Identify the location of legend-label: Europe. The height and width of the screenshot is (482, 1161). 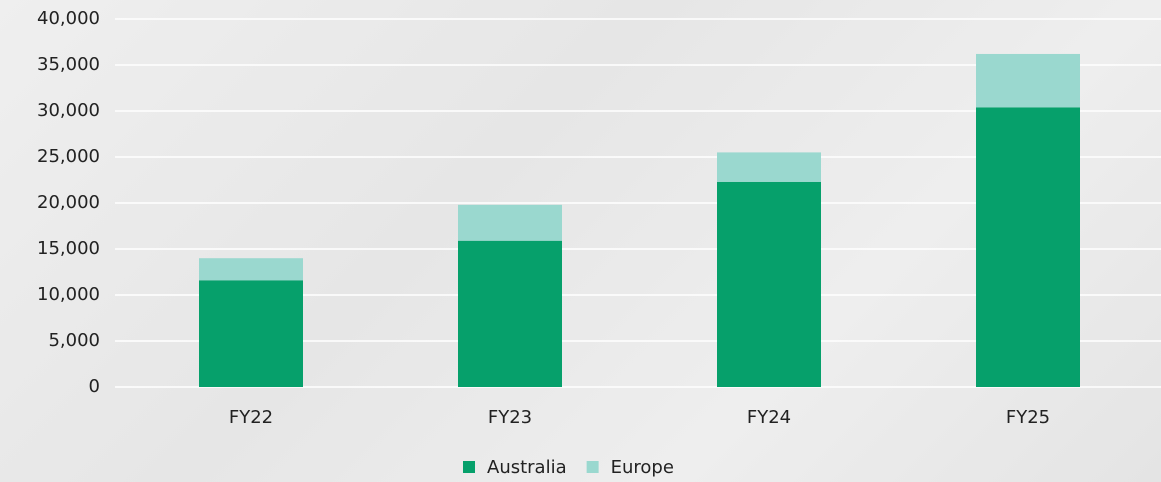
(642, 467).